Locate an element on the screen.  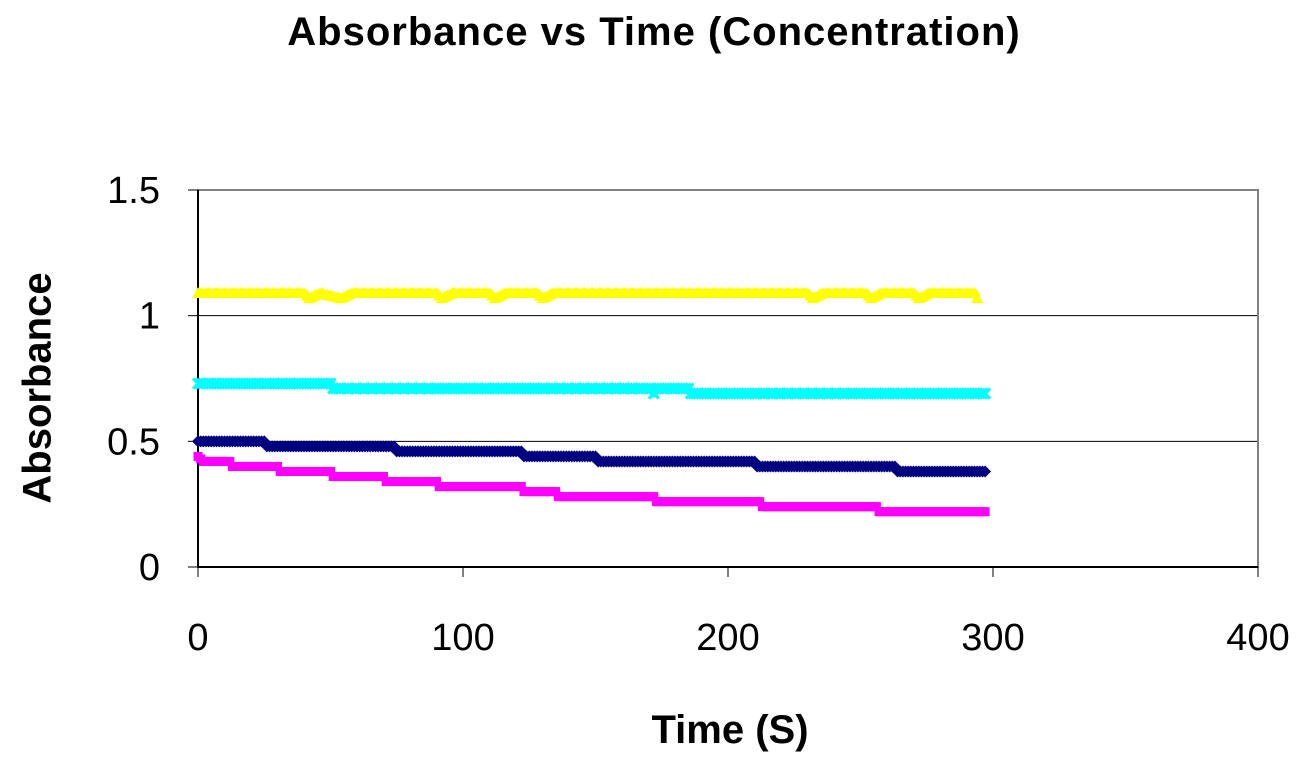
y-tick-label: 1 is located at coordinates (149, 317).